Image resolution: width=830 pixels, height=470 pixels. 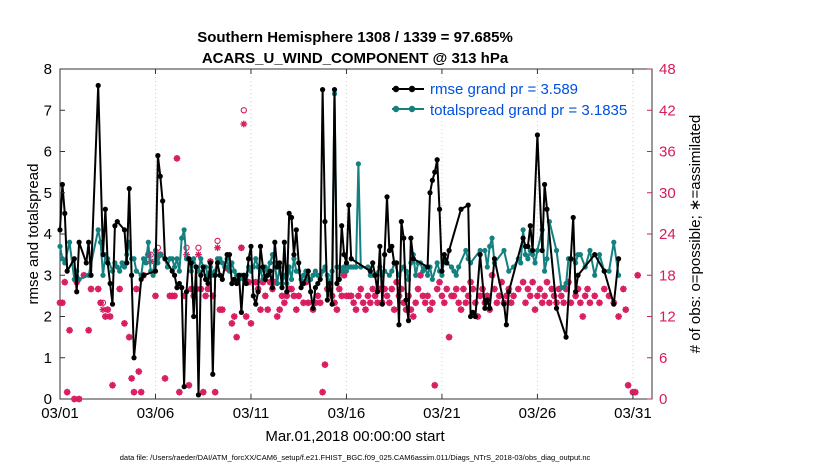 I want to click on legend-totalspread-marker, so click(x=412, y=109).